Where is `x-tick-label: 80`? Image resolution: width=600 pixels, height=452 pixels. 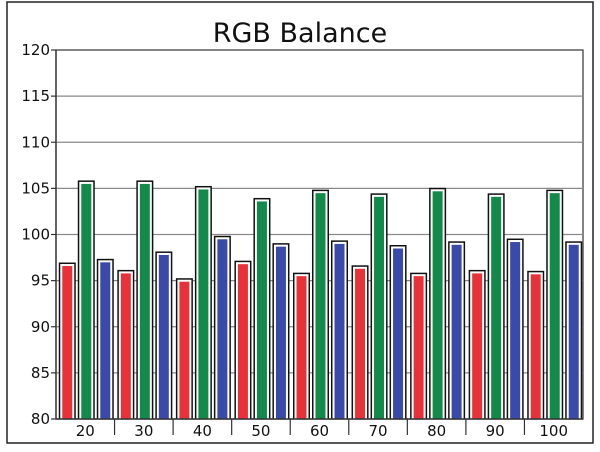 x-tick-label: 80 is located at coordinates (436, 431).